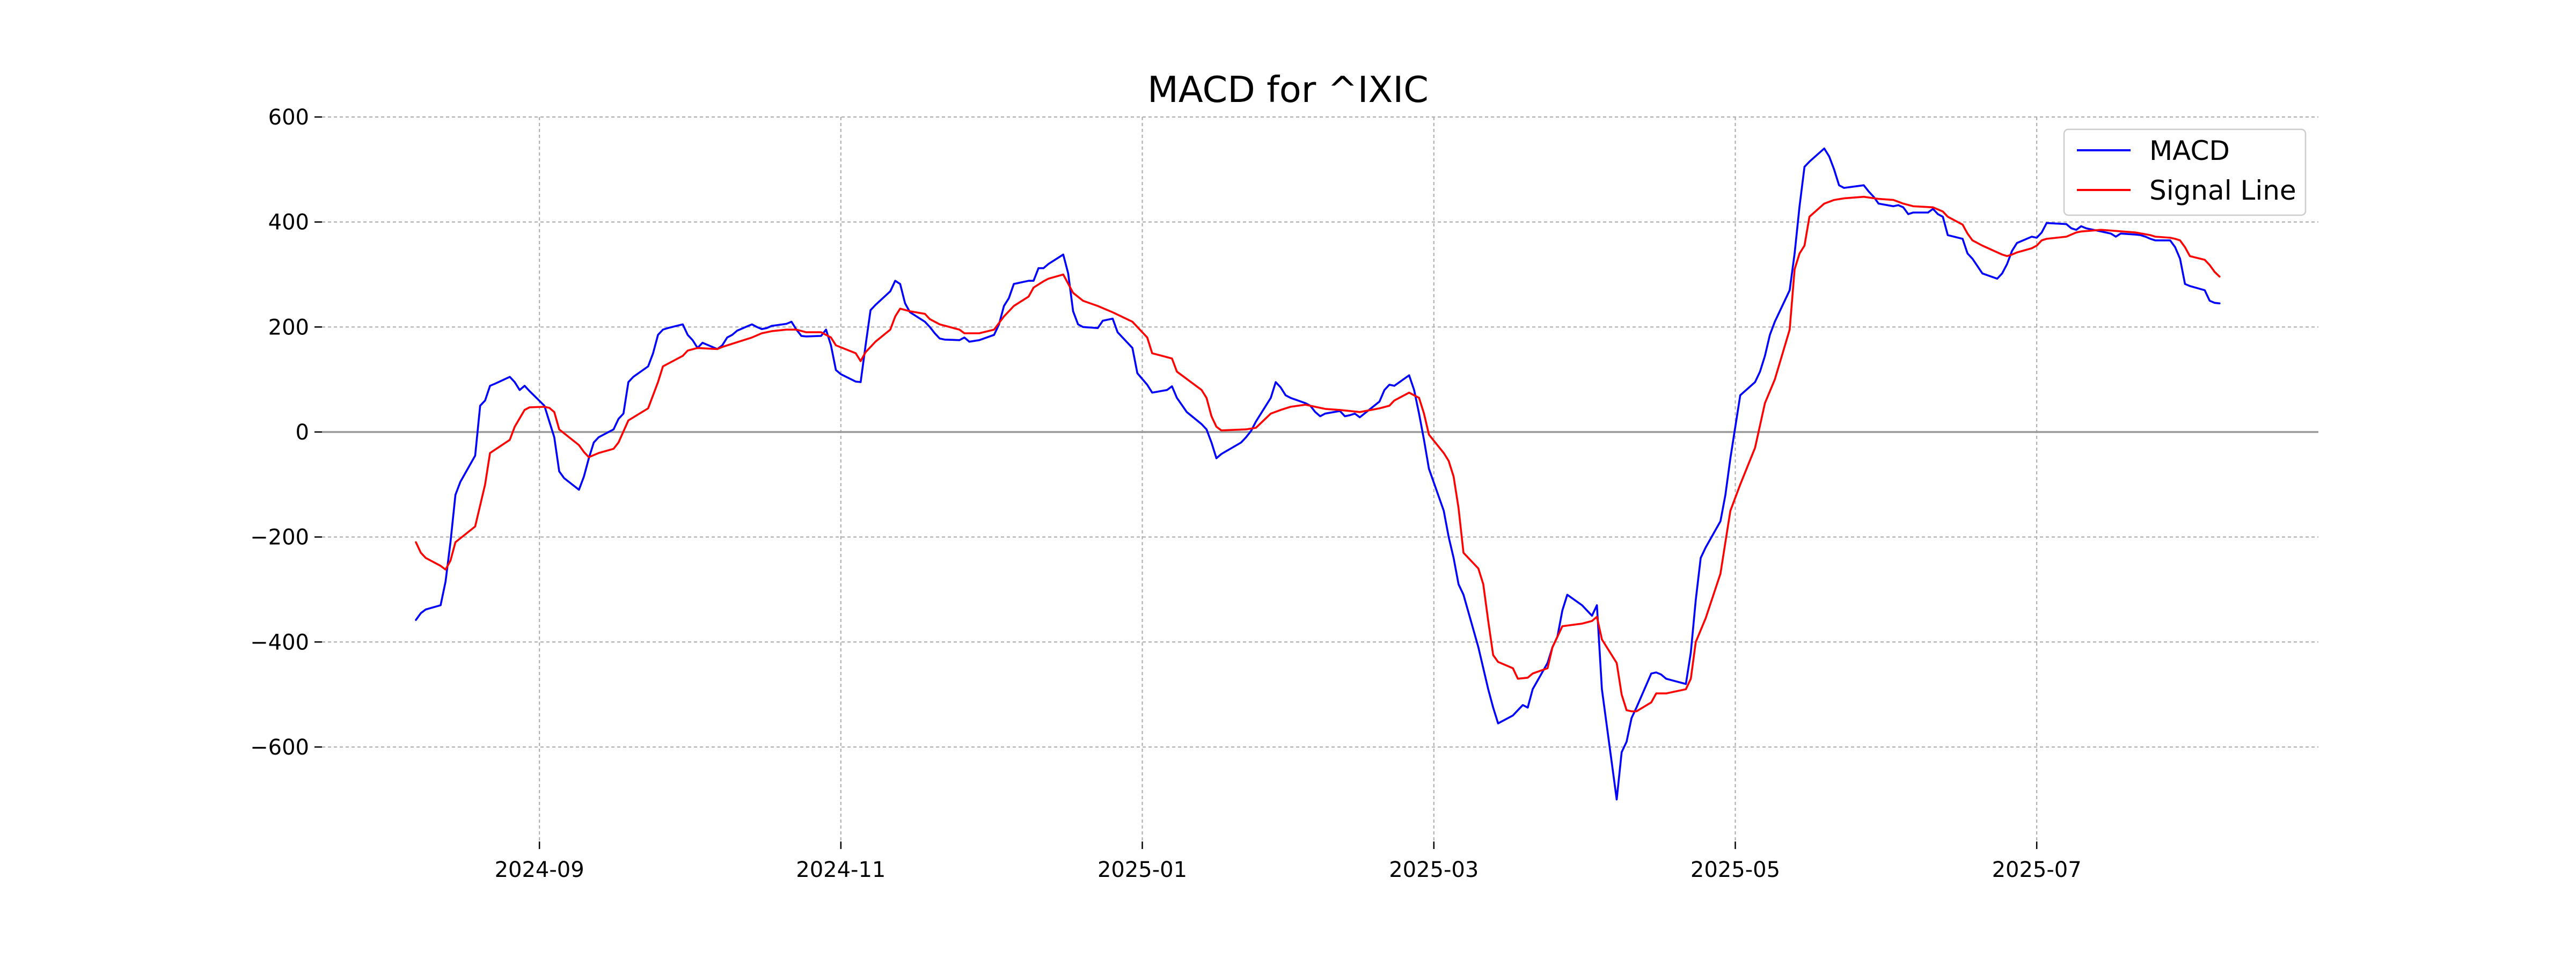  What do you see at coordinates (286, 432) in the screenshot?
I see `y-axis: 600 400 200 0 −200 −400 −600` at bounding box center [286, 432].